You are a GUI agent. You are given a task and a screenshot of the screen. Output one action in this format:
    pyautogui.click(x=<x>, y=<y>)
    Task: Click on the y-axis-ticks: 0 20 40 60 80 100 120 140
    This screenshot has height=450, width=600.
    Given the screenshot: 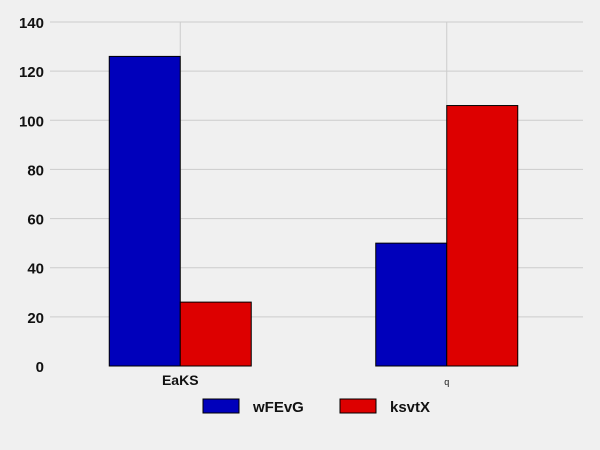 What is the action you would take?
    pyautogui.click(x=31, y=195)
    